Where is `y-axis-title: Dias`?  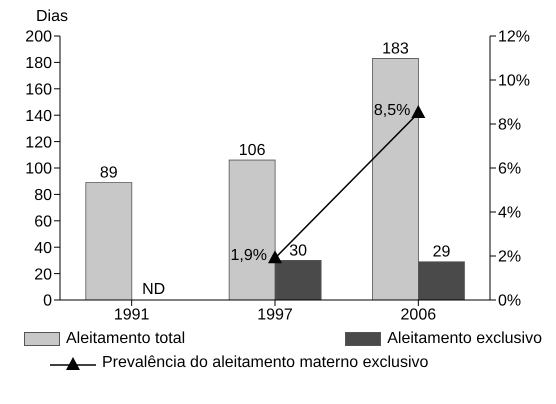 y-axis-title: Dias is located at coordinates (52, 17).